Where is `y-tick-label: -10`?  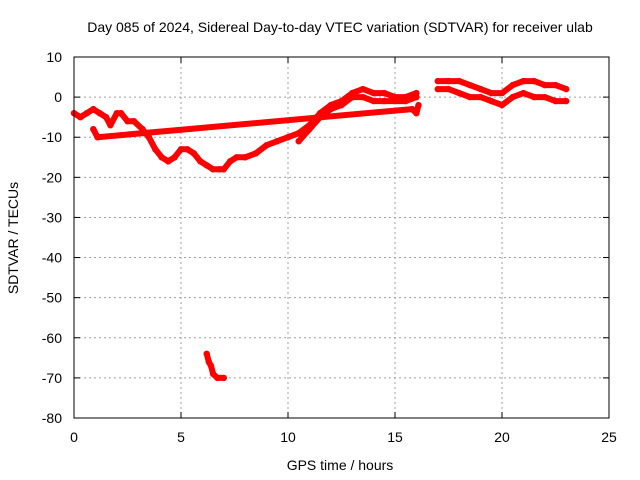 y-tick-label: -10 is located at coordinates (52, 137).